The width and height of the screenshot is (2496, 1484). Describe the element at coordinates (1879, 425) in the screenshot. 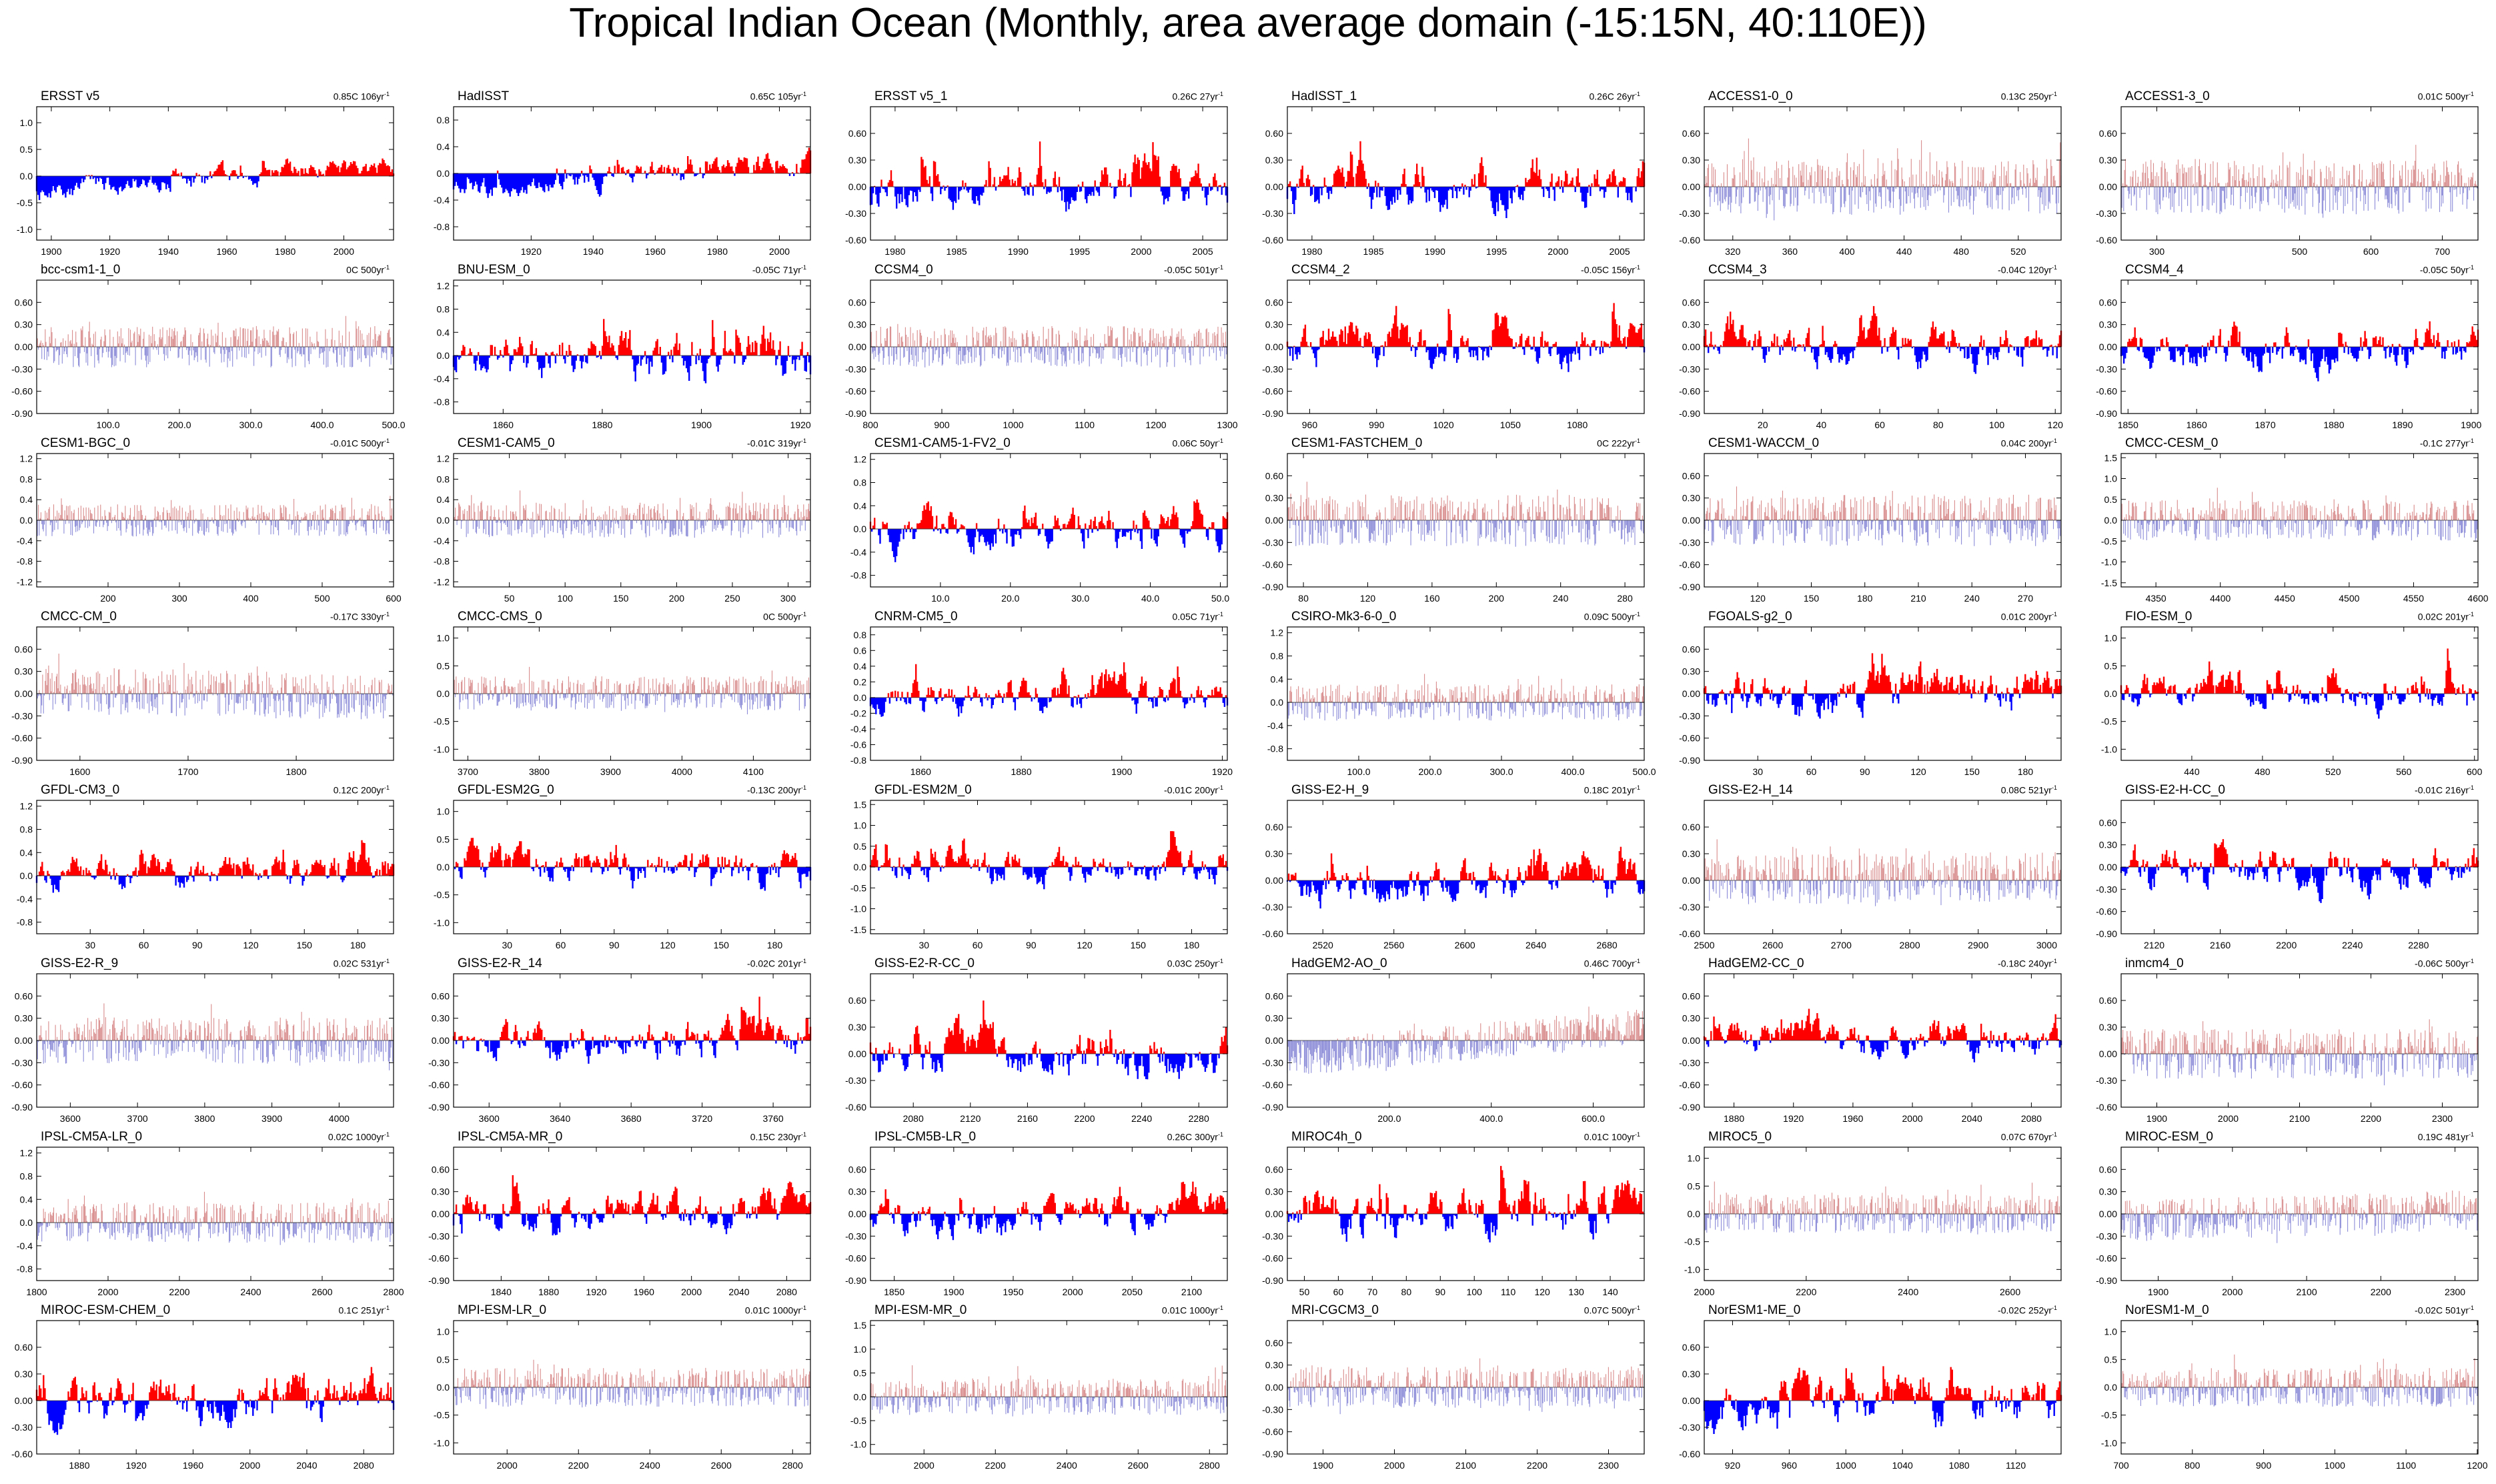

I see `x-tick-label: 60` at that location.